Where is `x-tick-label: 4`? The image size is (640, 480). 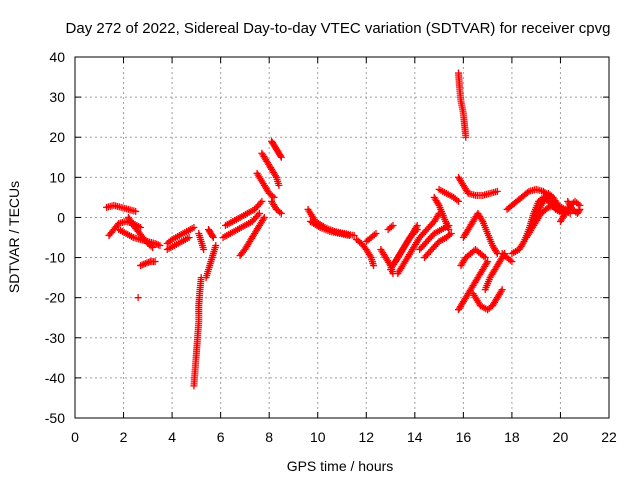 x-tick-label: 4 is located at coordinates (172, 437).